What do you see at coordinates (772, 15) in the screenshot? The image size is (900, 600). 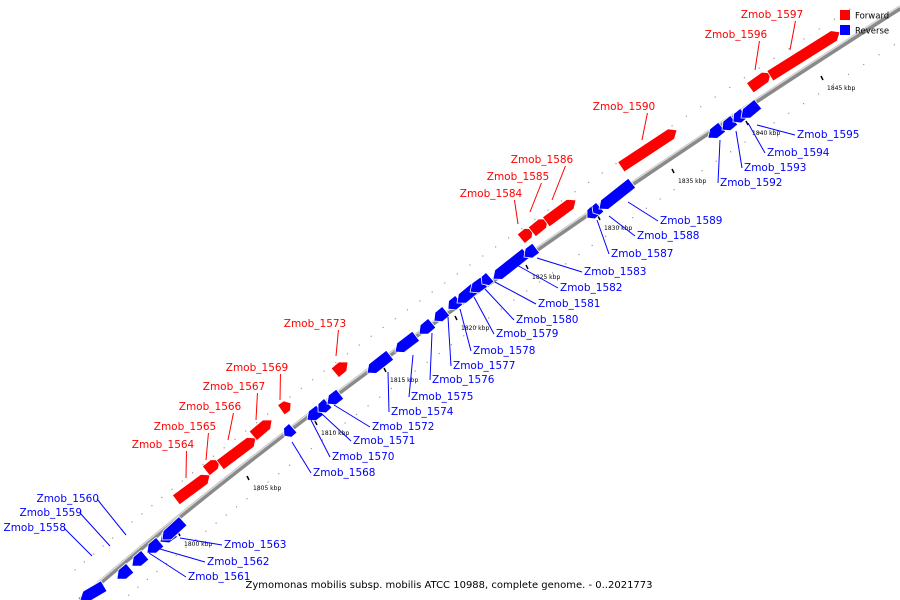 I see `gene-label-zmob-1597: Zmob_1597` at bounding box center [772, 15].